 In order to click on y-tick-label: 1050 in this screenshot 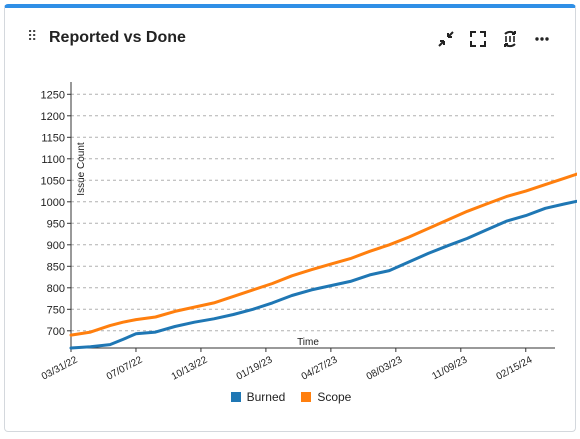, I will do `click(53, 181)`.